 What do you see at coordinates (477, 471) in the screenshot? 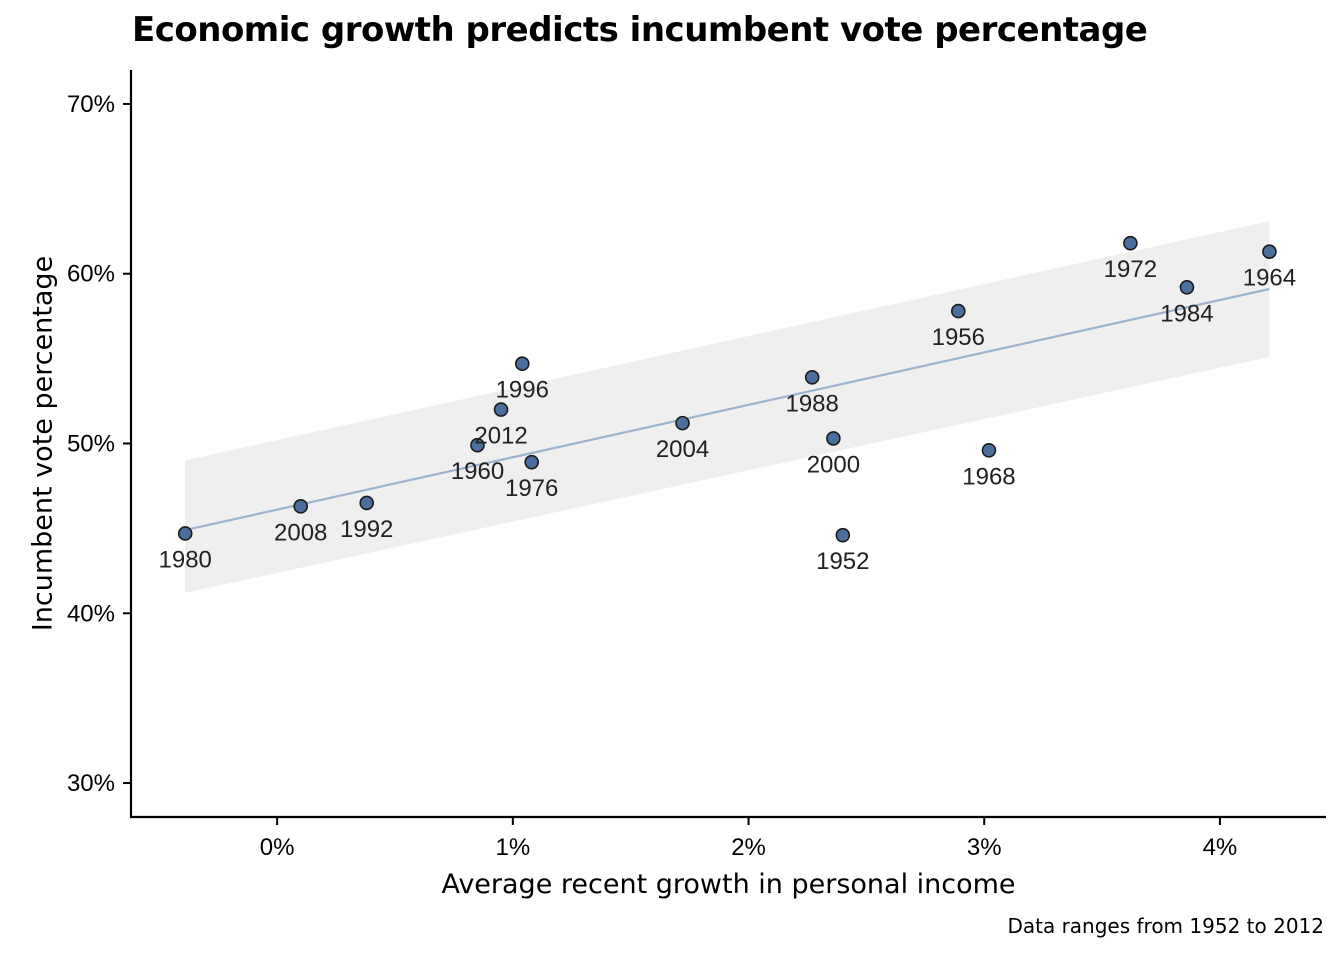
I see `point-label: 1960` at bounding box center [477, 471].